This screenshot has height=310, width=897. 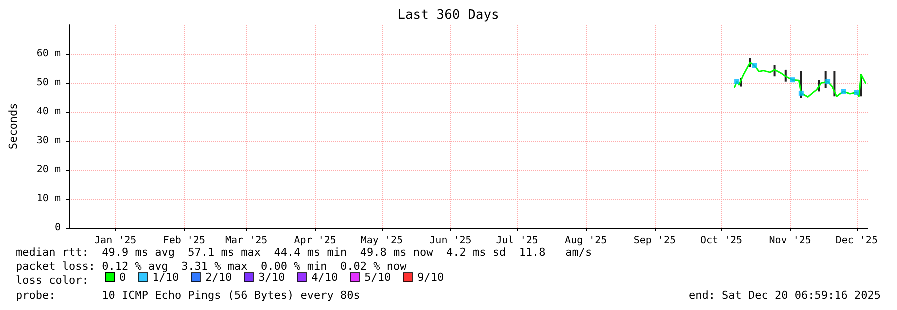 I want to click on legend-label: 2/10, so click(x=219, y=277).